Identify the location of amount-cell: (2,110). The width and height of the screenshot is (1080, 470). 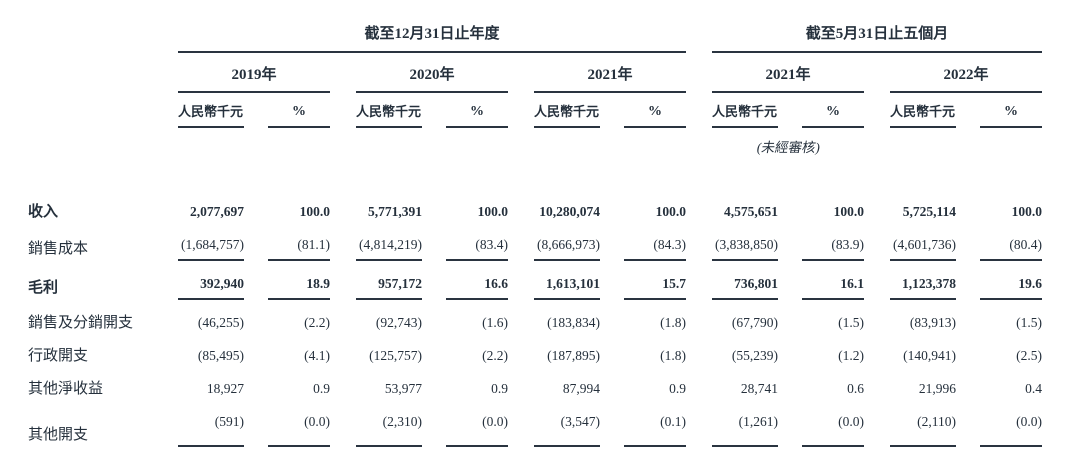
(923, 428).